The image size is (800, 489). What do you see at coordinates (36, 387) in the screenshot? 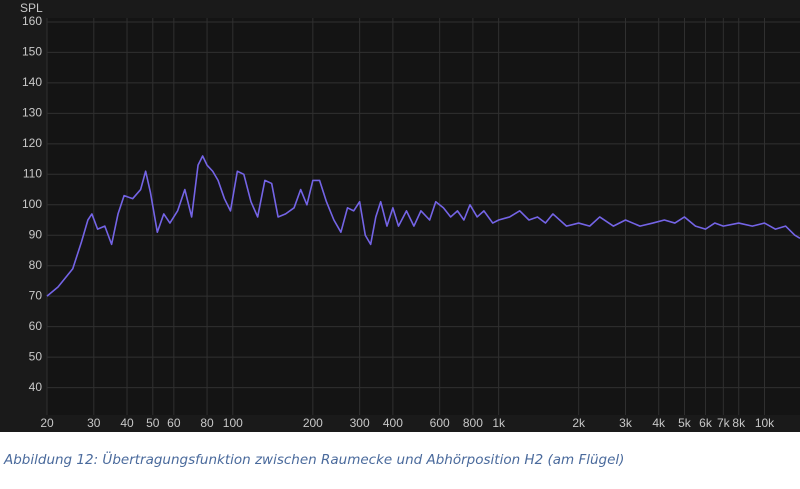
I see `y-tick-label: 40` at bounding box center [36, 387].